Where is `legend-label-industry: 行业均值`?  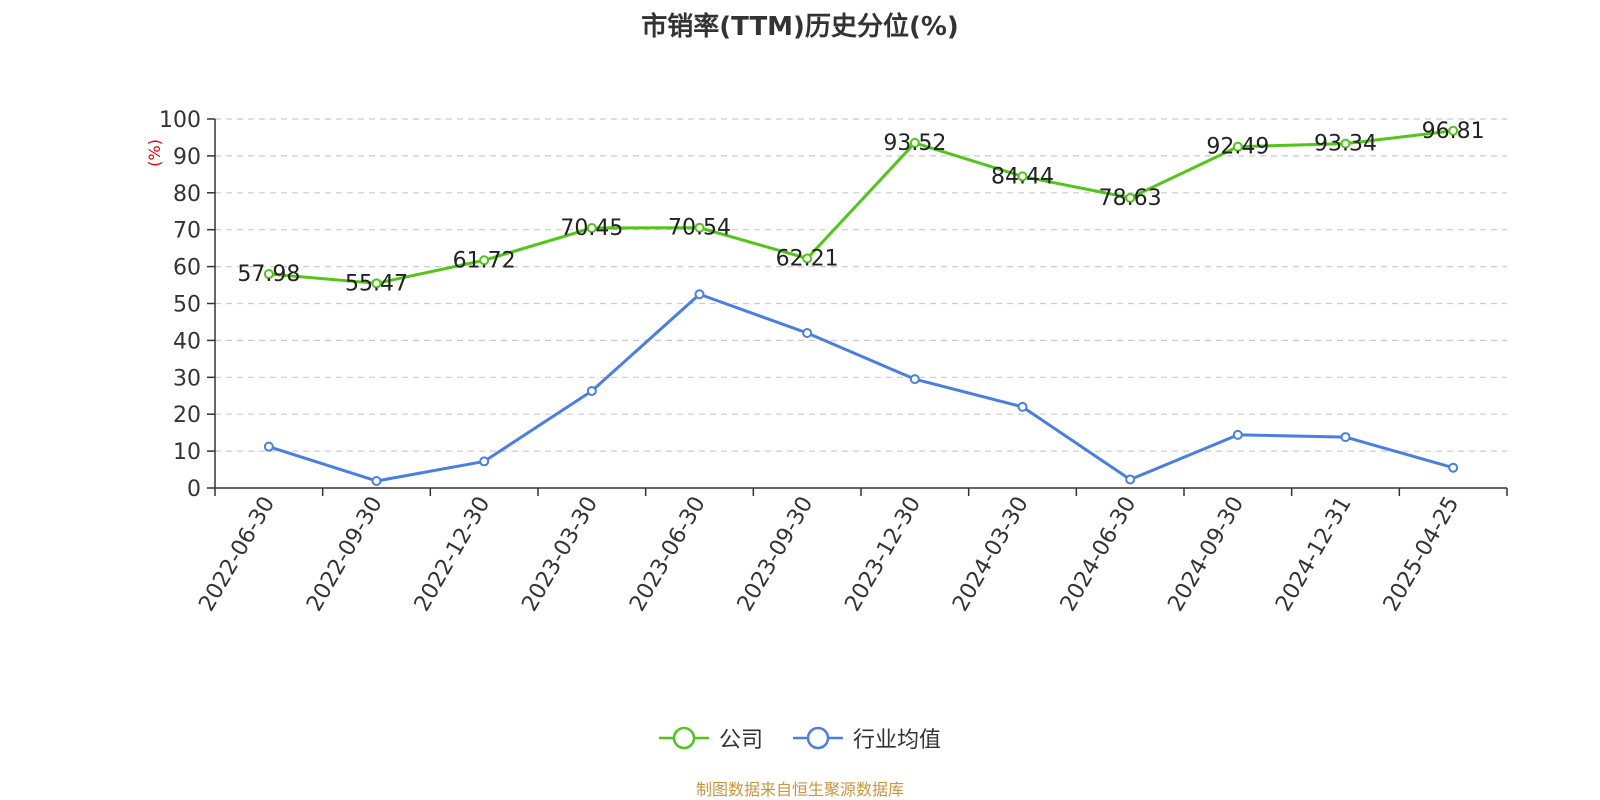
legend-label-industry: 行业均值 is located at coordinates (897, 740).